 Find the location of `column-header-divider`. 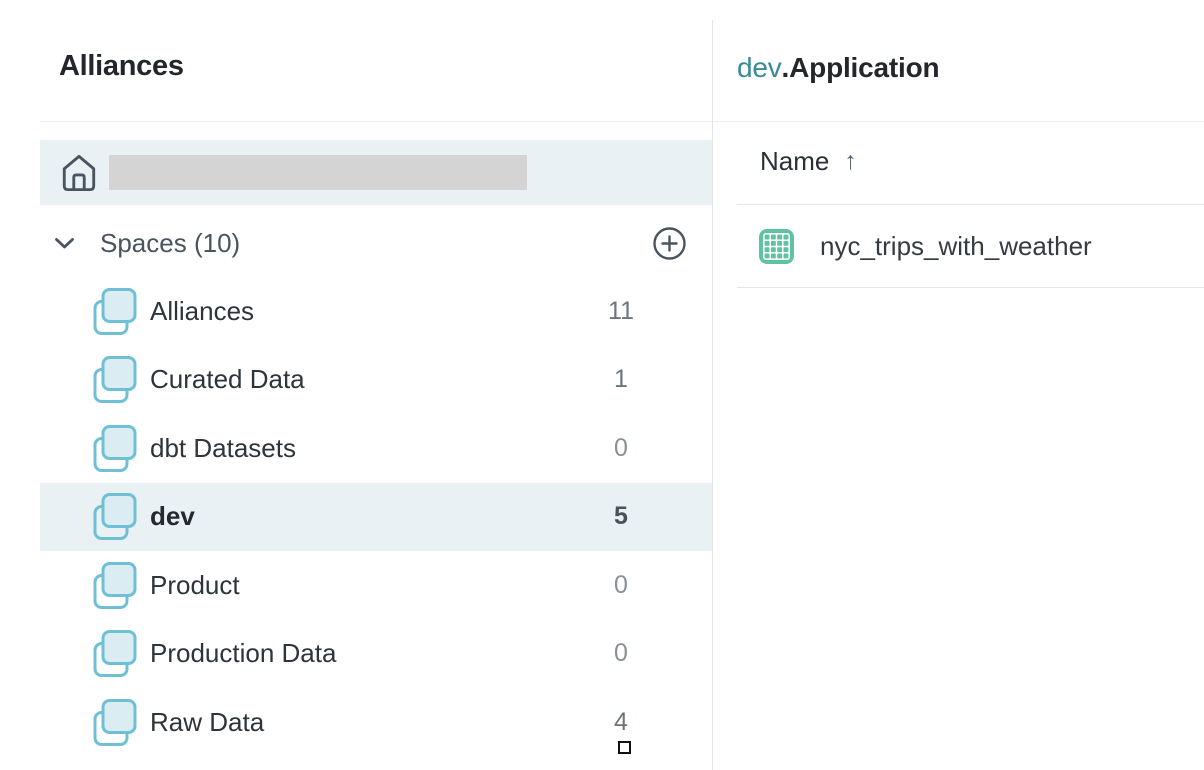

column-header-divider is located at coordinates (970, 204).